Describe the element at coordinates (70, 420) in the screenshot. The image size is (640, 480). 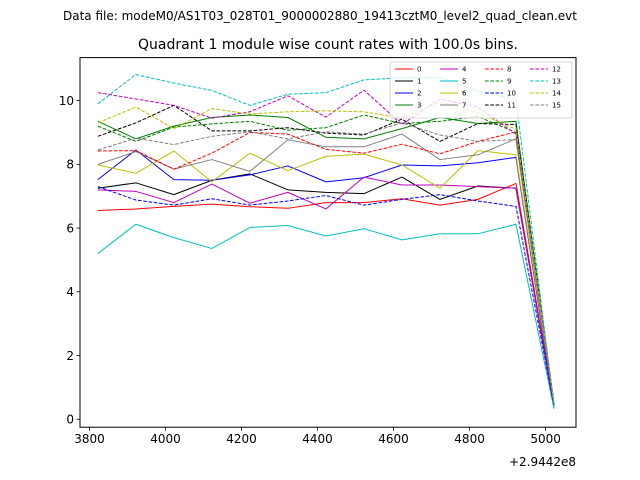
I see `y-tick-label: 0` at that location.